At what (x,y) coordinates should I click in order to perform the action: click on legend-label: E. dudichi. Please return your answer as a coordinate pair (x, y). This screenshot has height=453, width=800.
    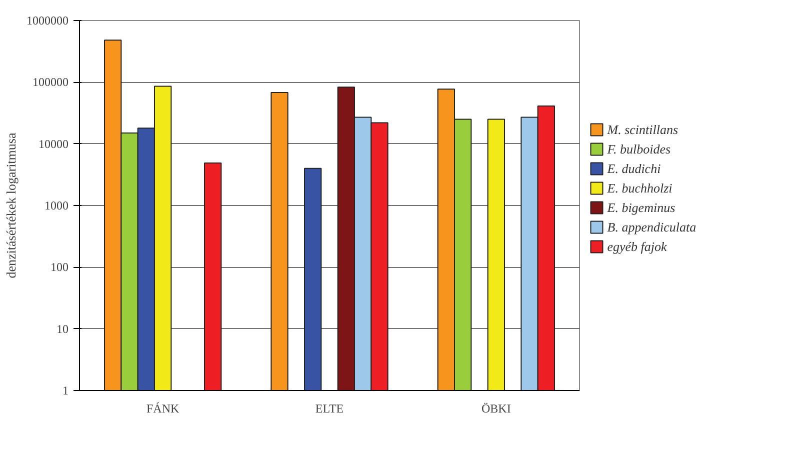
    Looking at the image, I should click on (634, 168).